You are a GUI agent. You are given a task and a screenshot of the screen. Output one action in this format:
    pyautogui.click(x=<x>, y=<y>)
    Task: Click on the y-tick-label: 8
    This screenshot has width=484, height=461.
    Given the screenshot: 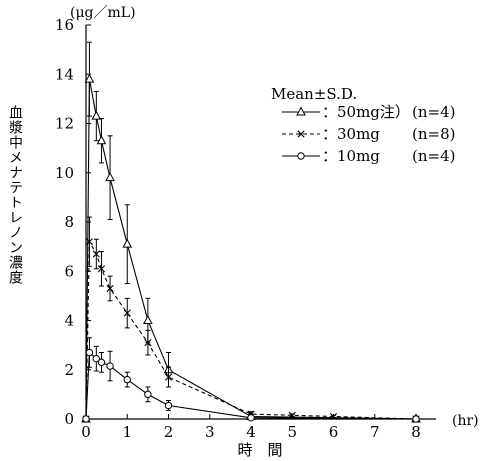 What is the action you would take?
    pyautogui.click(x=69, y=222)
    